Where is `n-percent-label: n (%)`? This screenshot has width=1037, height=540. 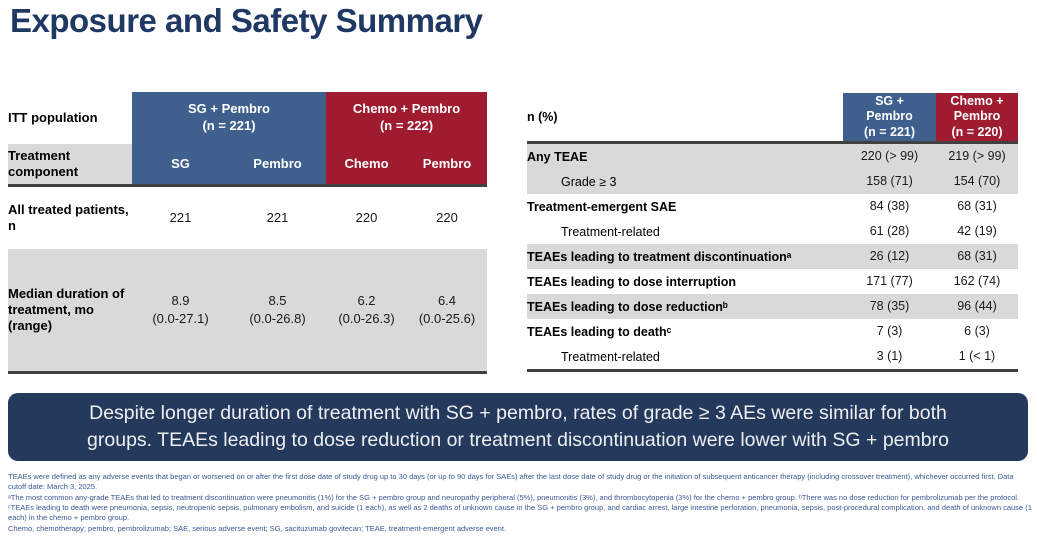 n-percent-label: n (%) is located at coordinates (685, 118).